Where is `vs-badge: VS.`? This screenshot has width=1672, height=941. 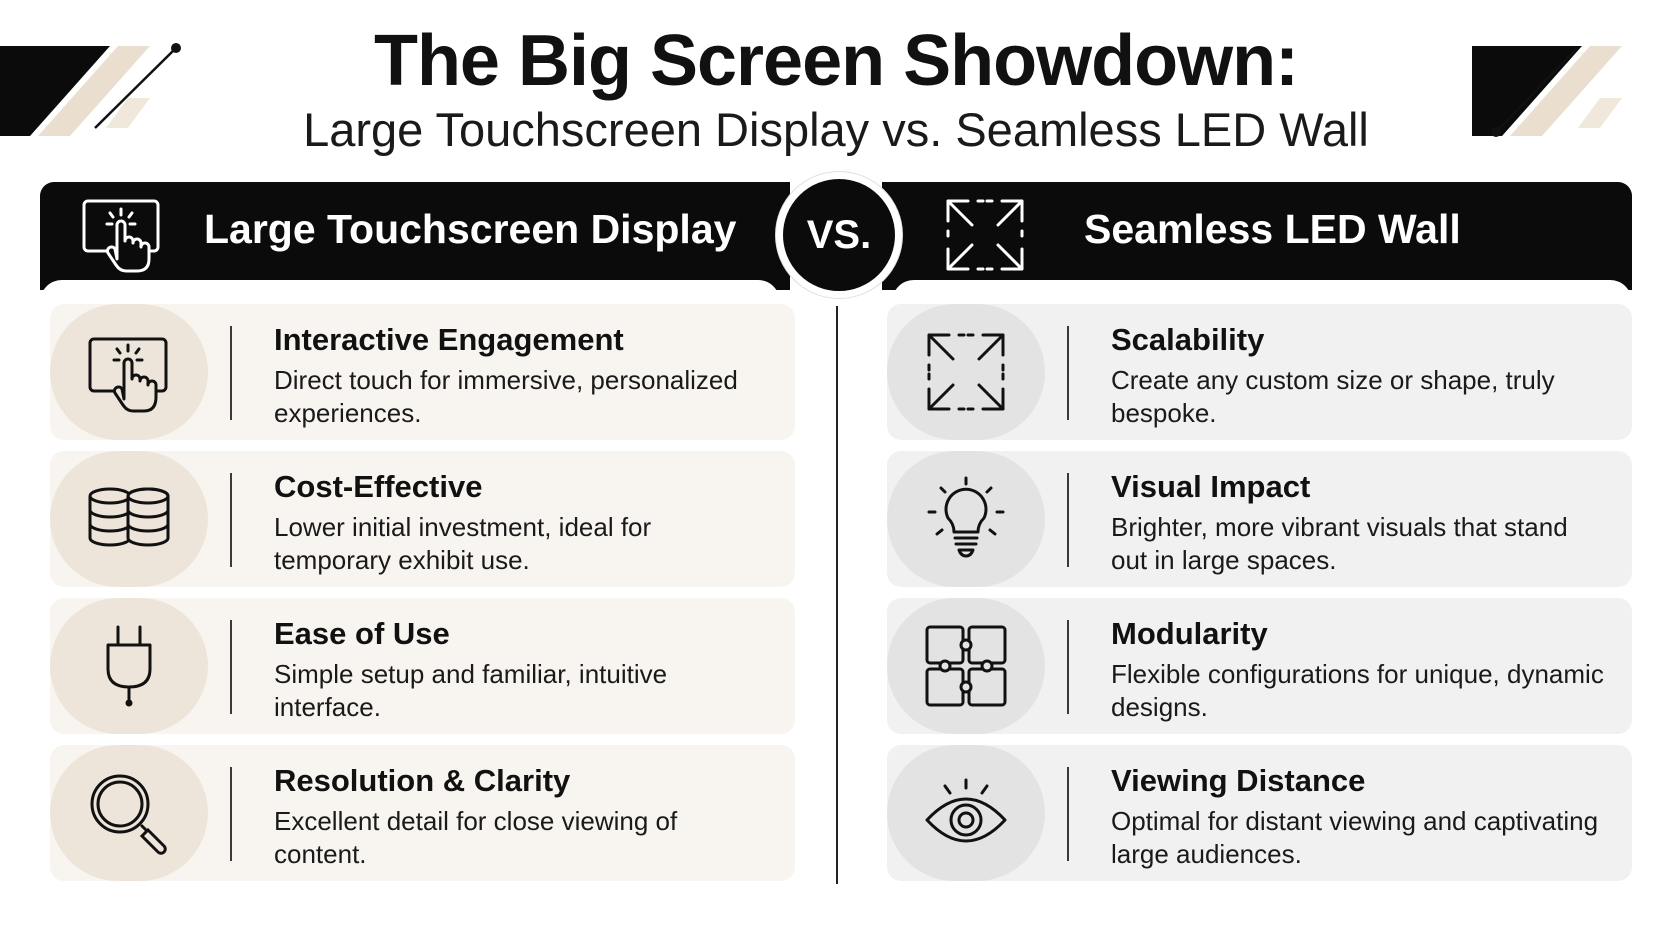
vs-badge: VS. is located at coordinates (839, 235).